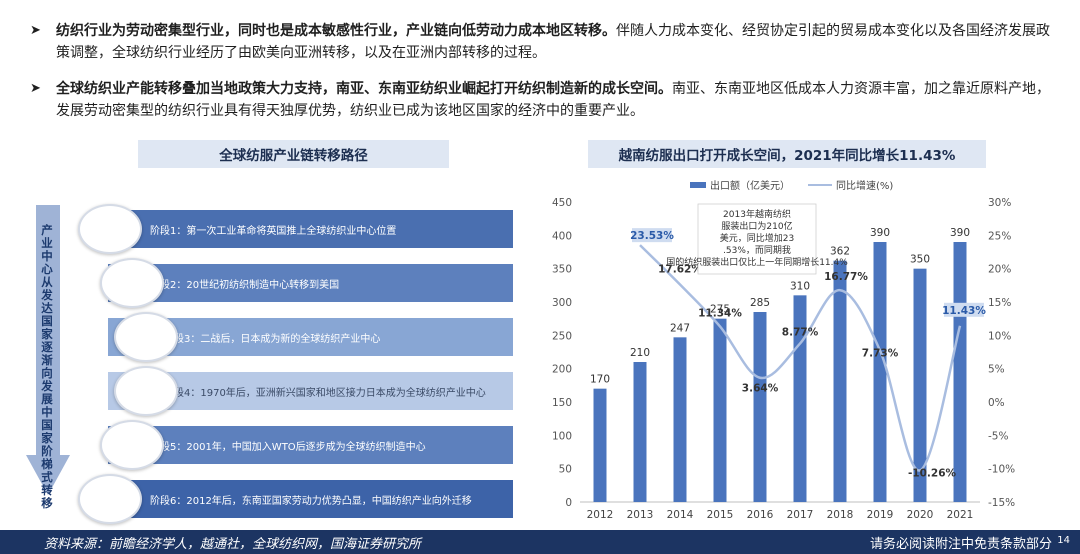 This screenshot has height=554, width=1080. What do you see at coordinates (562, 236) in the screenshot?
I see `left-axis-tick: 400` at bounding box center [562, 236].